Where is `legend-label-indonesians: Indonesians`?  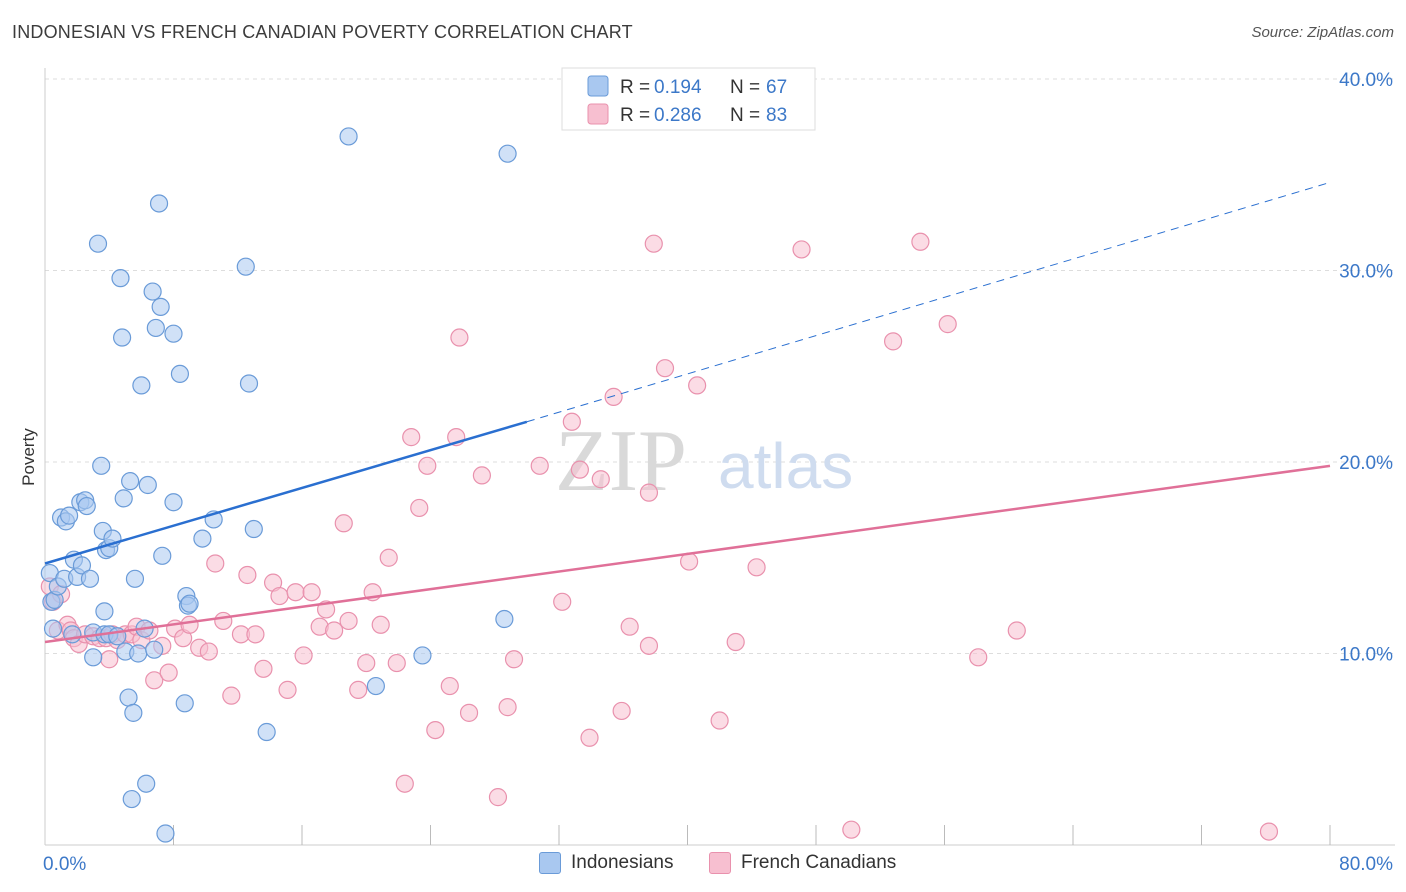
legend-label-indonesians: Indonesians is located at coordinates (622, 862).